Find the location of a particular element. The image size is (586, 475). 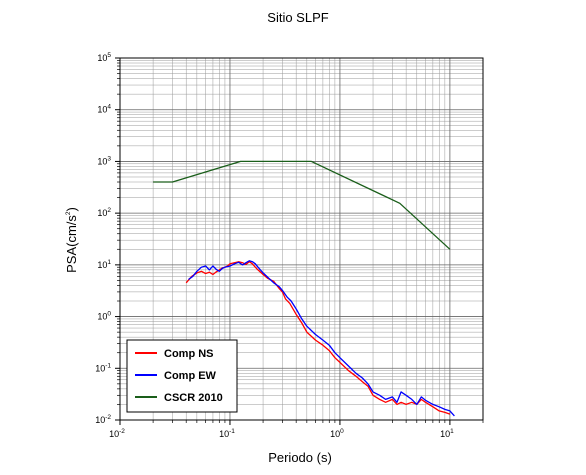

y-tick-label: 10³ is located at coordinates (104, 160).